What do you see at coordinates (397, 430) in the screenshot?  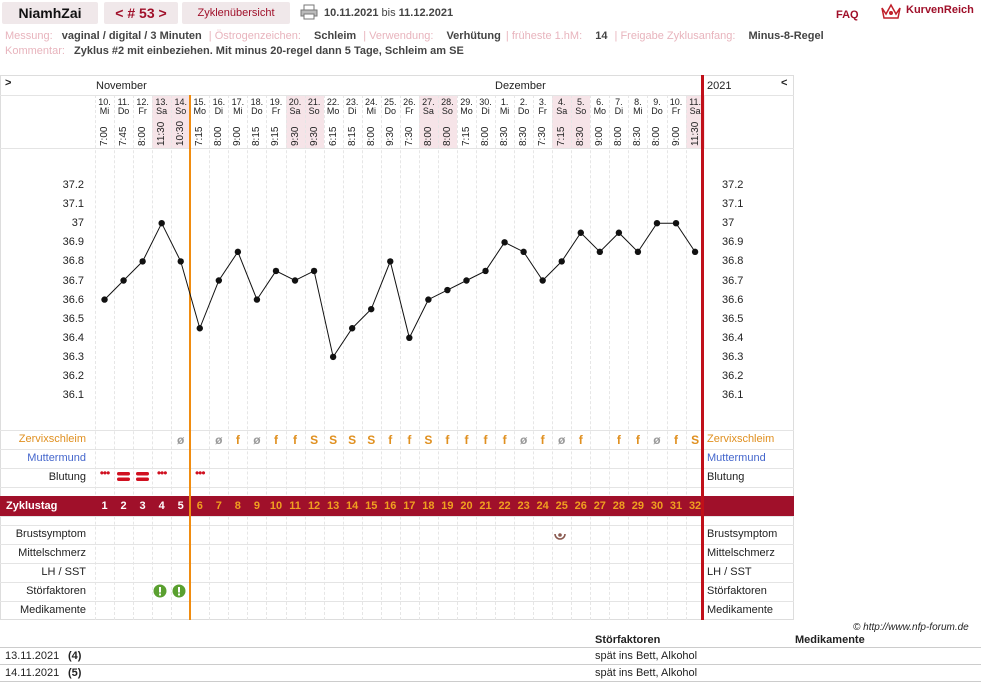 I see `grid-row` at bounding box center [397, 430].